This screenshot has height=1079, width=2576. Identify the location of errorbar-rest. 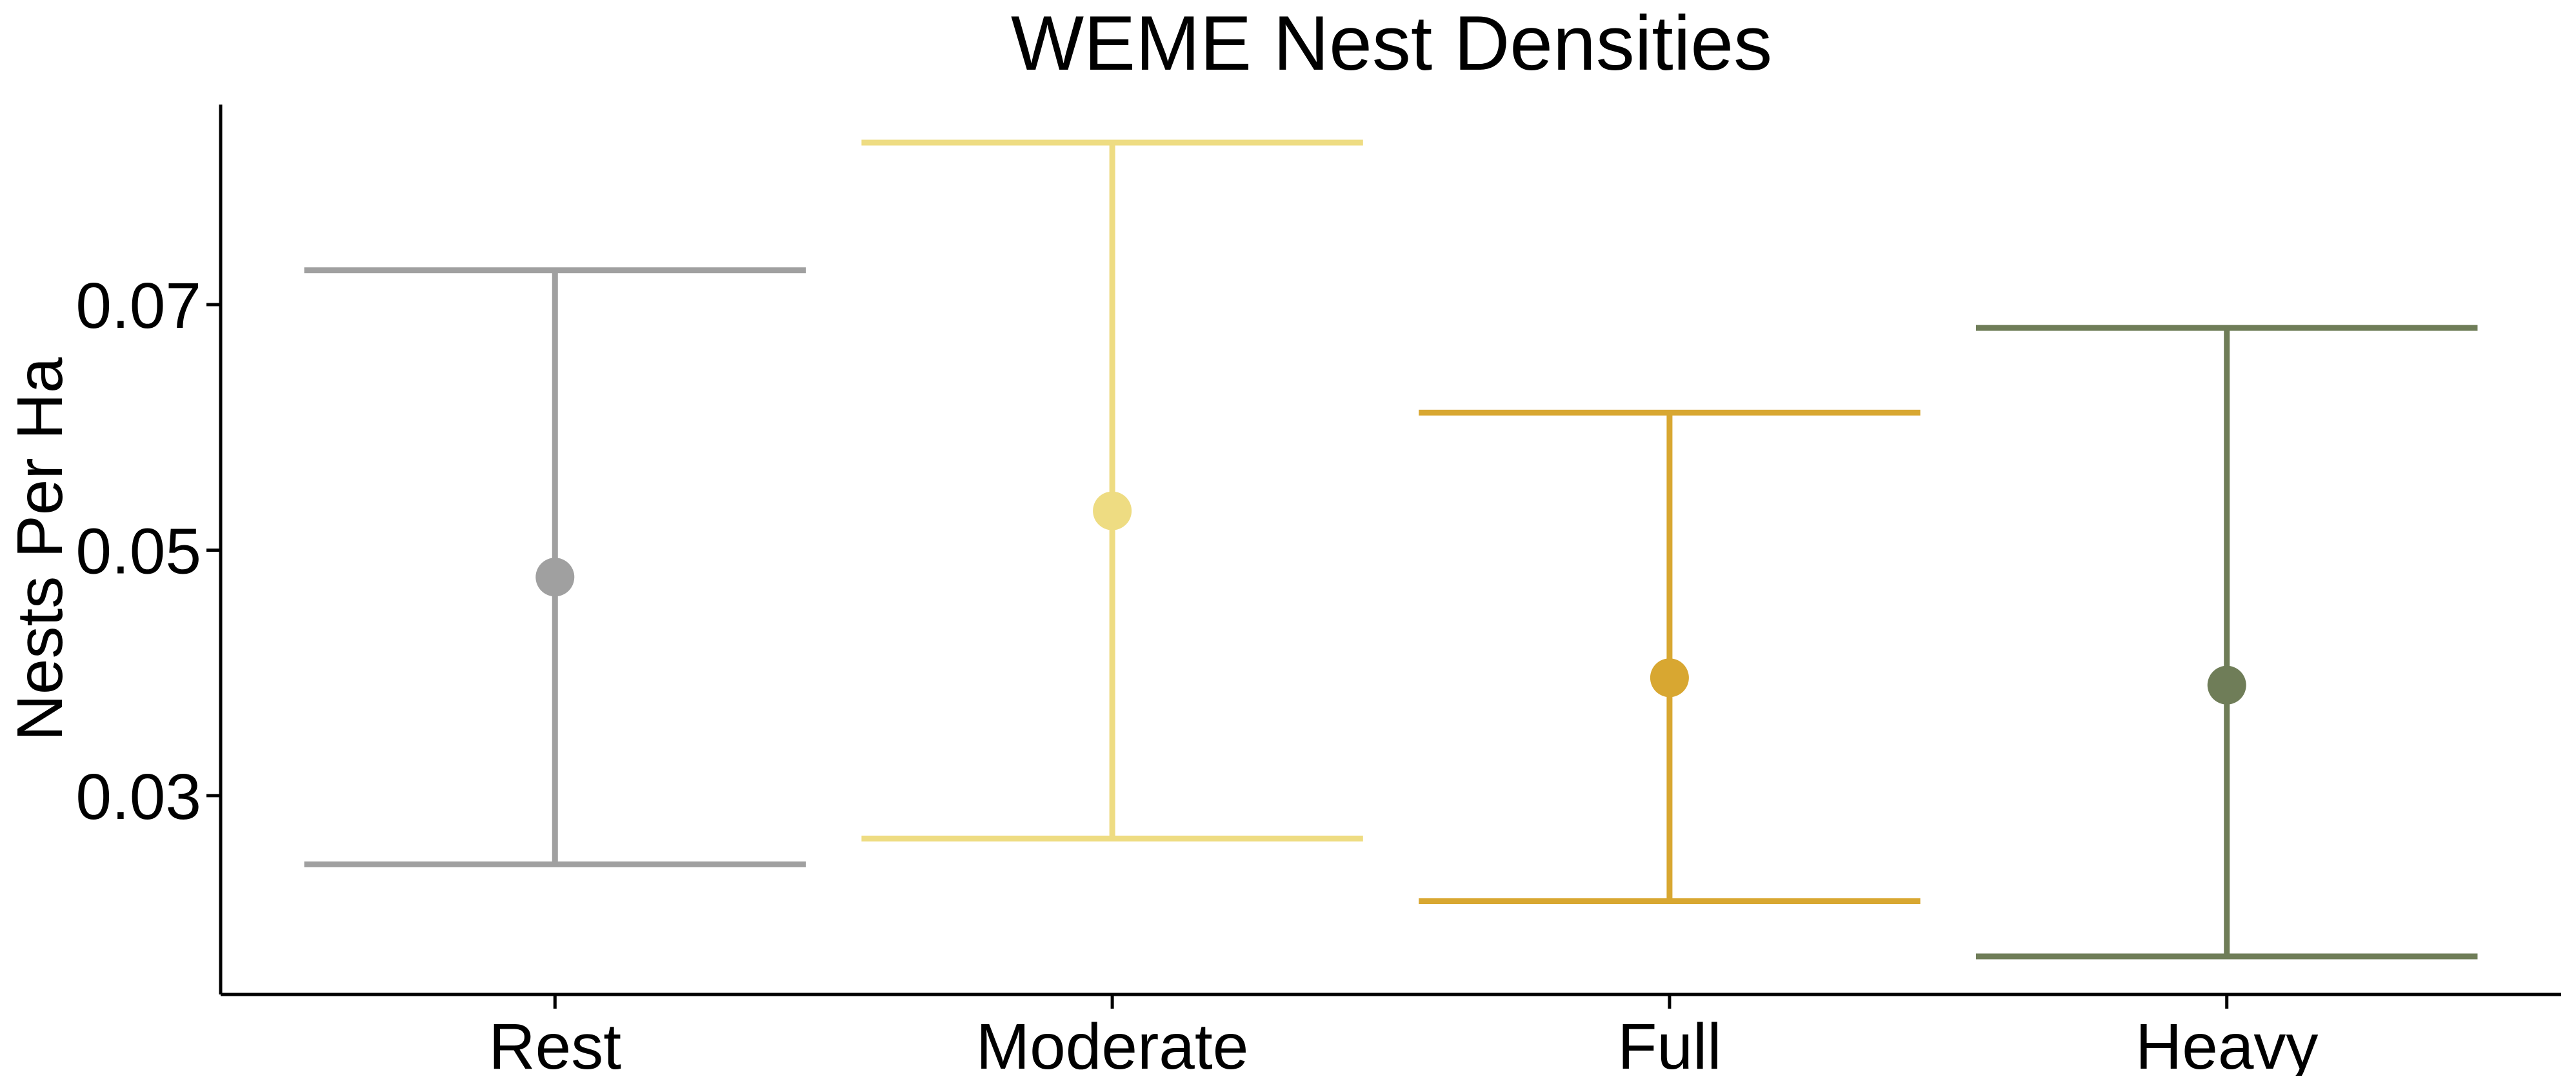
(555, 567).